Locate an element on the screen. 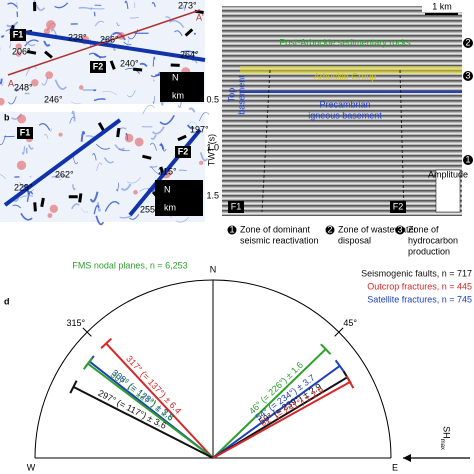 This screenshot has width=474, height=474. angle-label: 197° is located at coordinates (199, 129).